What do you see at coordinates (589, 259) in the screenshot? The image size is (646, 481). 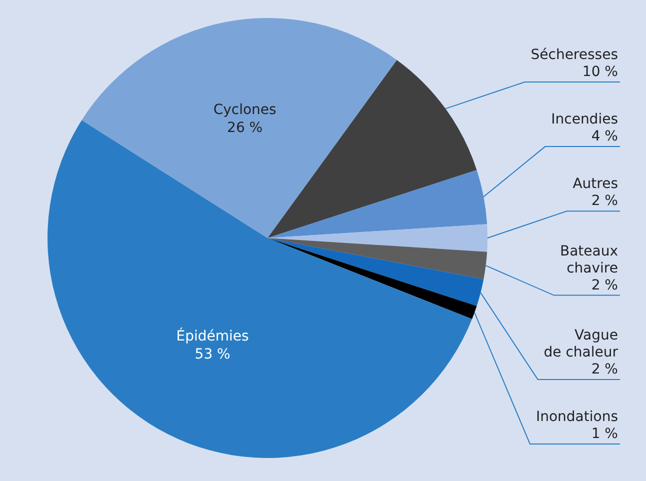 I see `slice-label: Bateaux chavire` at bounding box center [589, 259].